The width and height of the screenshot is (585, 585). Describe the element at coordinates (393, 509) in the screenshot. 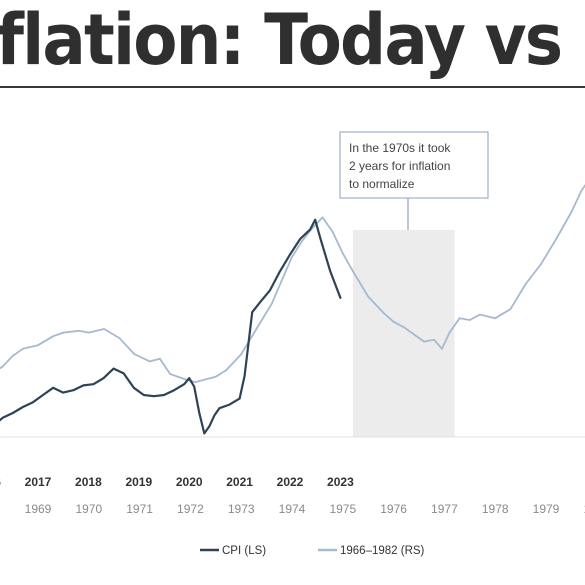

I see `tick-label: 1976` at that location.